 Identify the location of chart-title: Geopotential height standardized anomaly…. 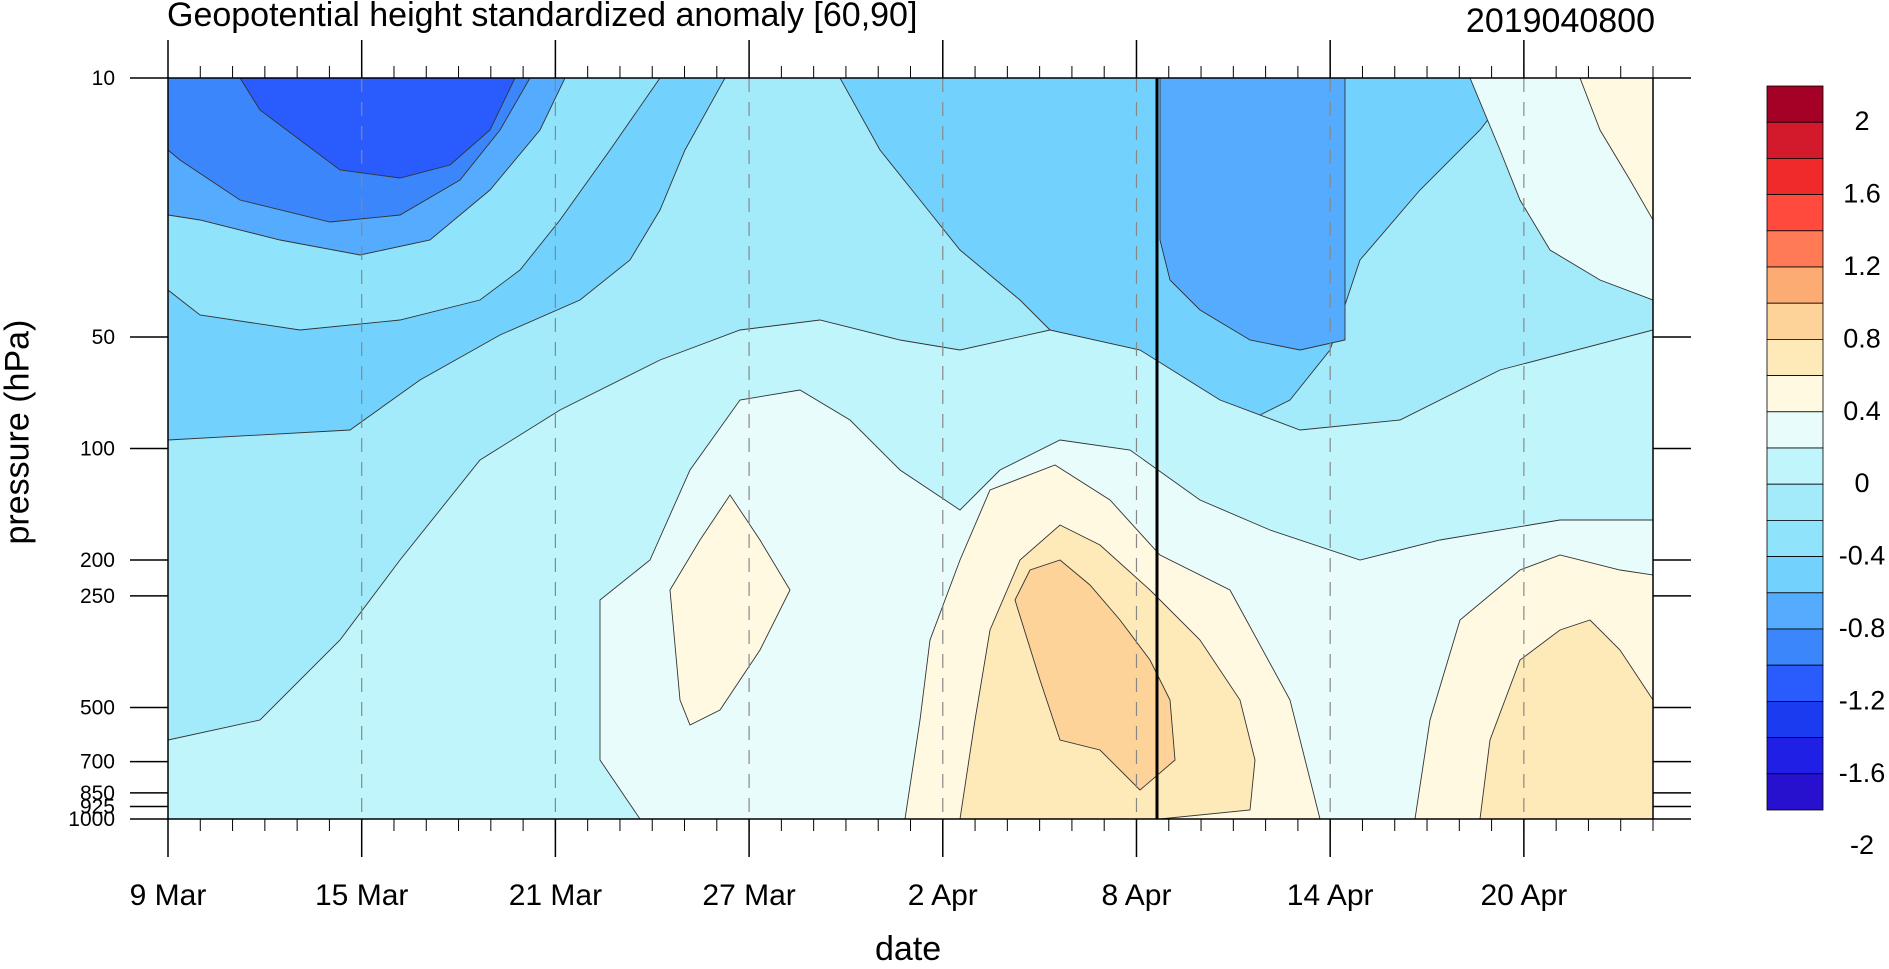
(542, 17).